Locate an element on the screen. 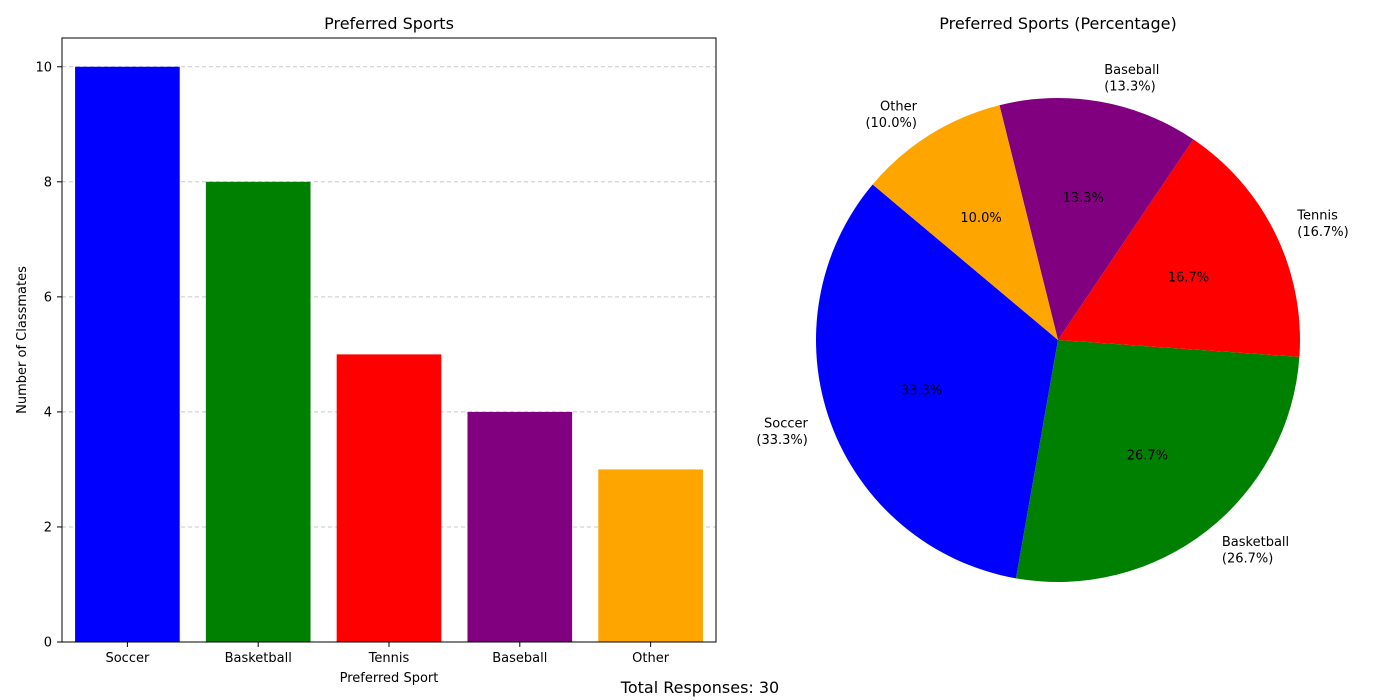 This screenshot has height=700, width=1400. bar-y-tick-label: 6 is located at coordinates (48, 297).